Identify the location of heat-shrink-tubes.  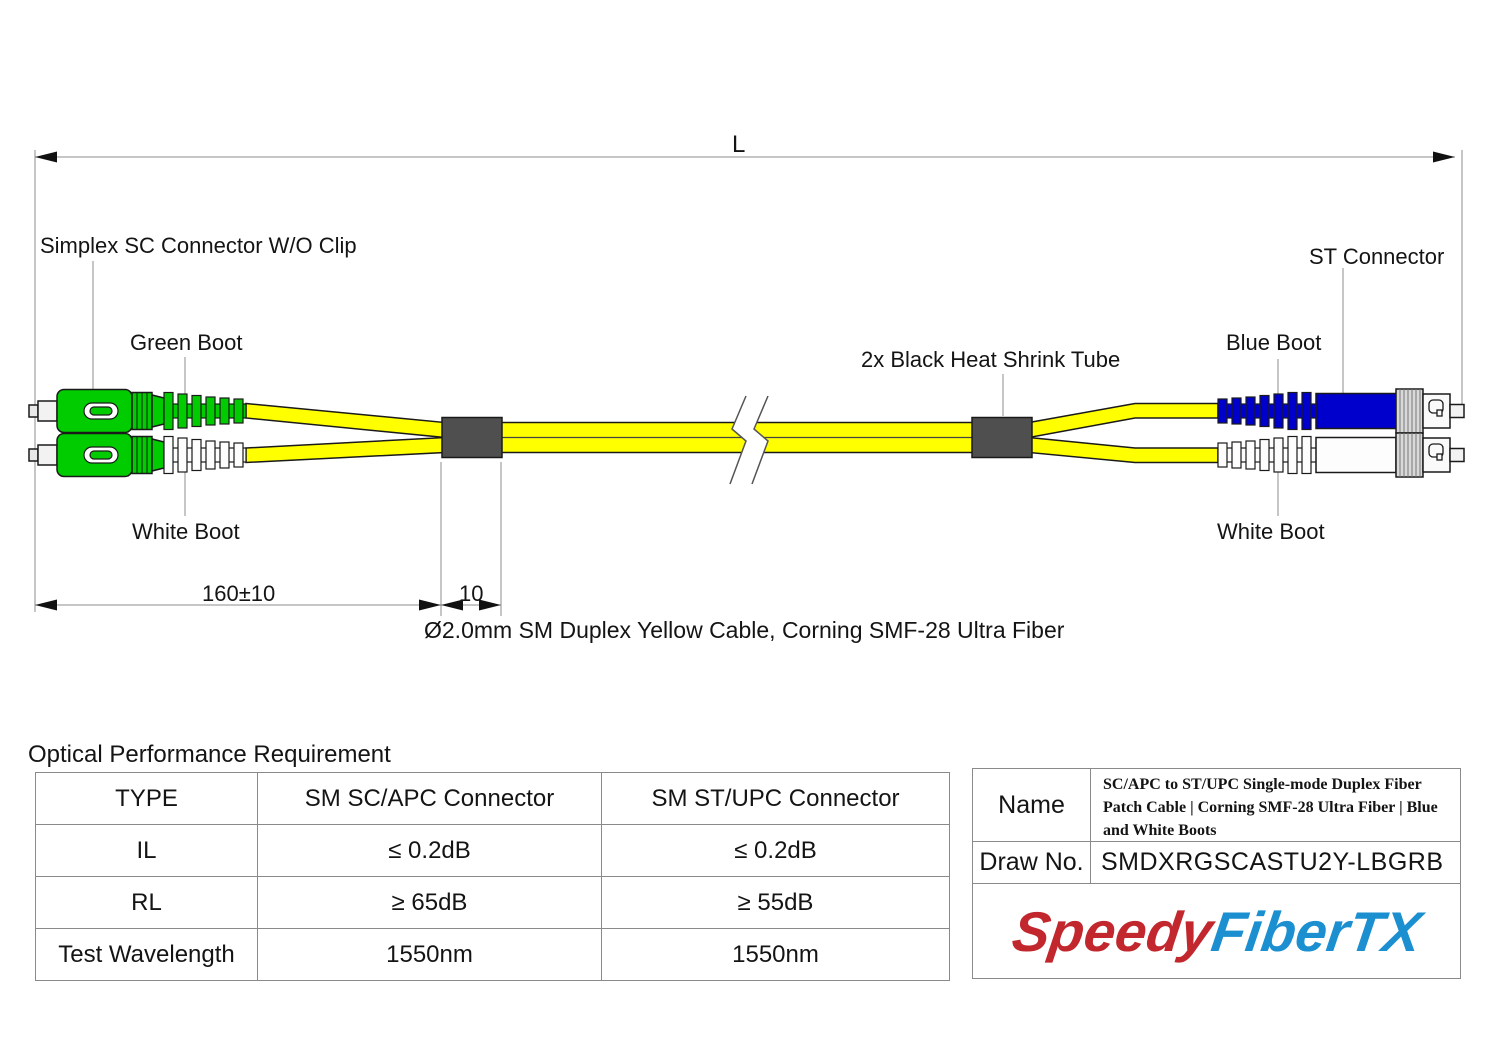
(737, 437).